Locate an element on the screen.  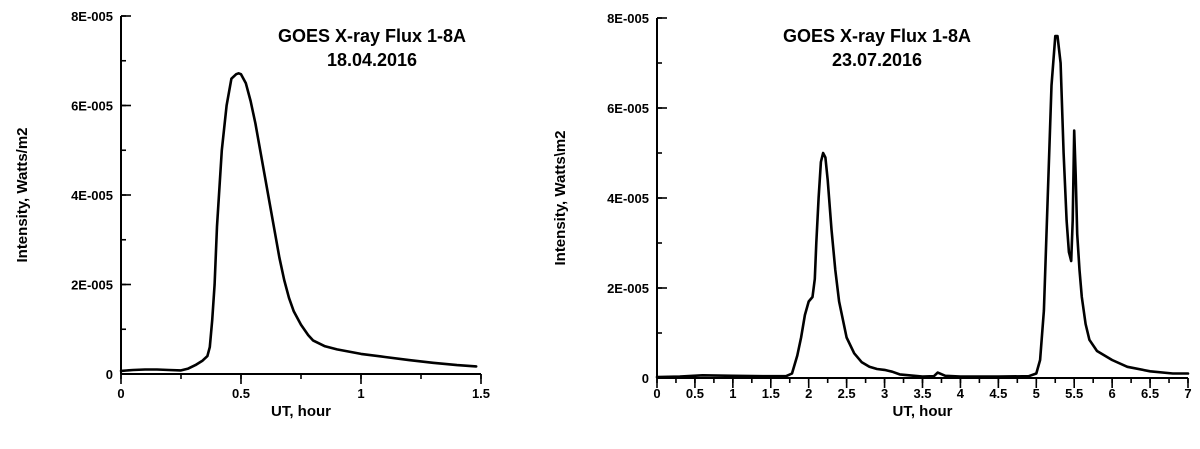
y-axis-label: Intensity, Watts\m2 is located at coordinates (560, 197).